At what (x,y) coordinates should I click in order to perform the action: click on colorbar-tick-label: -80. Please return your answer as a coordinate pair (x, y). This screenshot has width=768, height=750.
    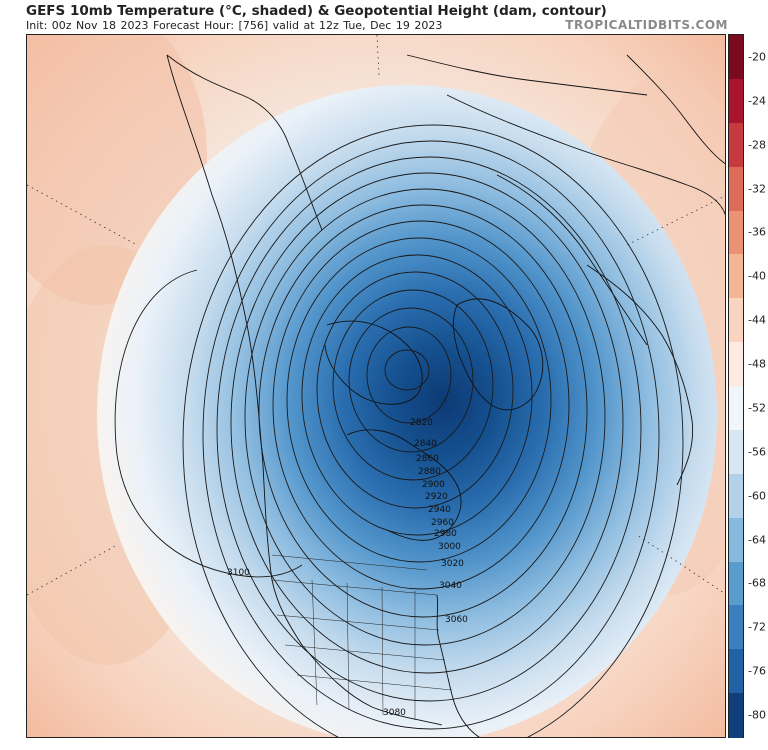
    Looking at the image, I should click on (757, 715).